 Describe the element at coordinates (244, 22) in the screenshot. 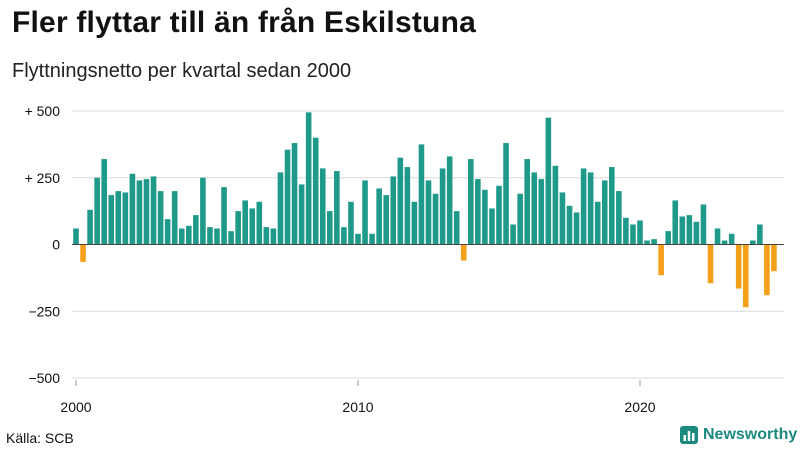

I see `chart-title: Fler flyttar till än från Eskilstuna` at that location.